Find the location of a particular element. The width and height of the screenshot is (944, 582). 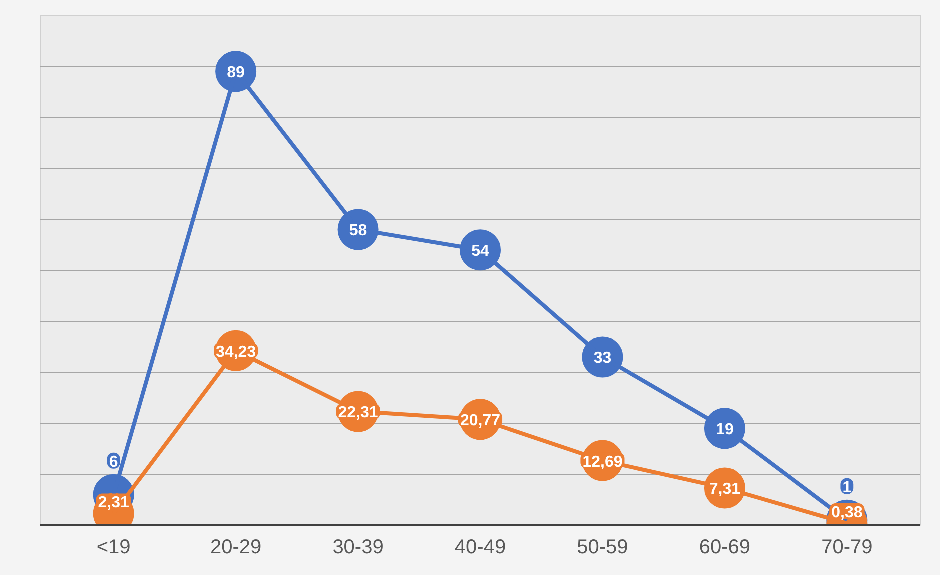

data-label: 7,31 is located at coordinates (725, 489).